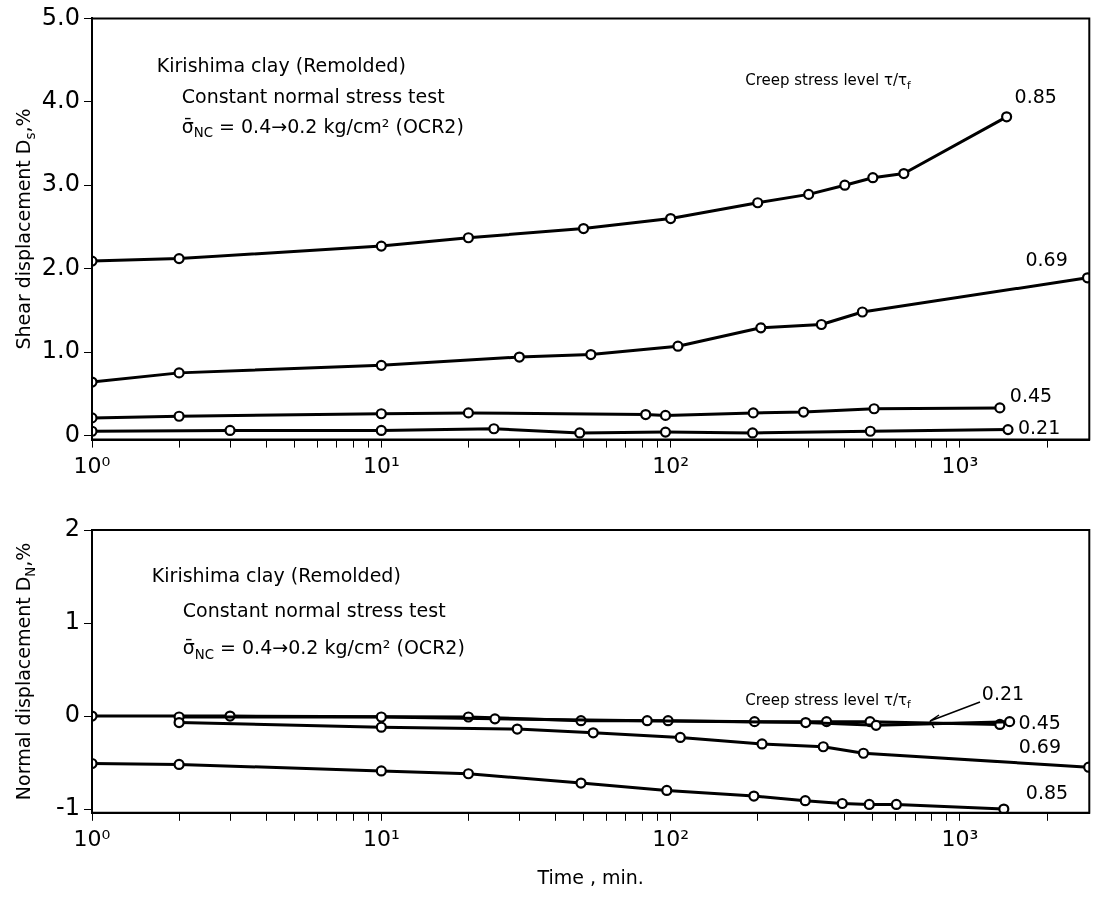 This screenshot has width=1096, height=898. I want to click on y-axis-title: Normal displacement DN,%, so click(25, 671).